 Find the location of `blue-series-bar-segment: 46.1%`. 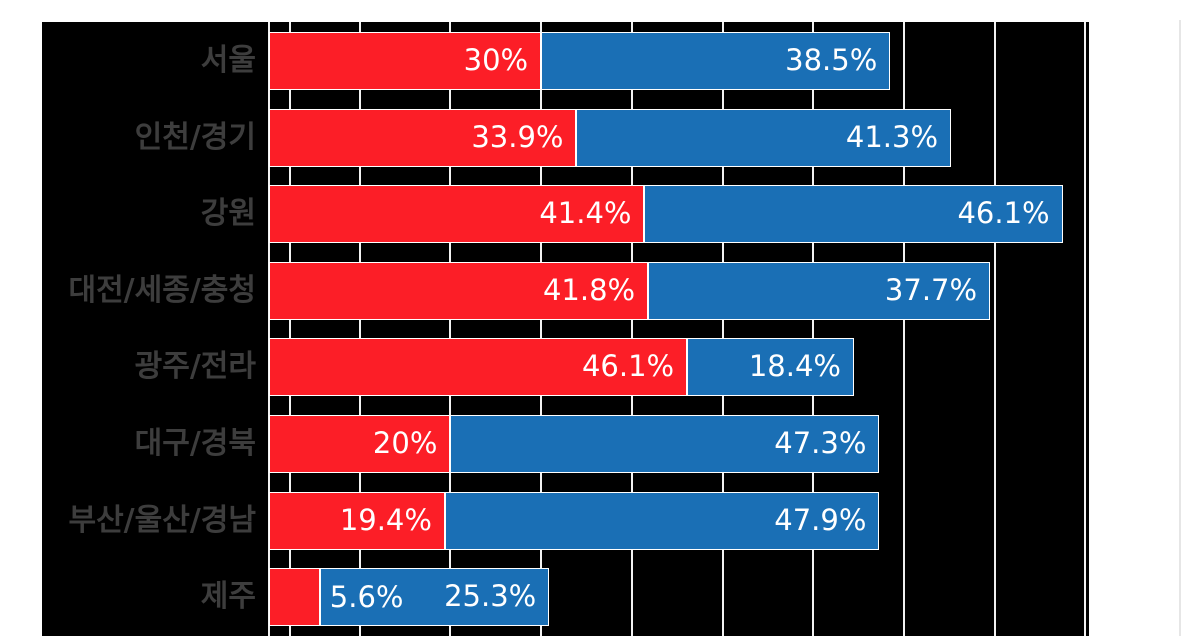

blue-series-bar-segment: 46.1% is located at coordinates (853, 214).